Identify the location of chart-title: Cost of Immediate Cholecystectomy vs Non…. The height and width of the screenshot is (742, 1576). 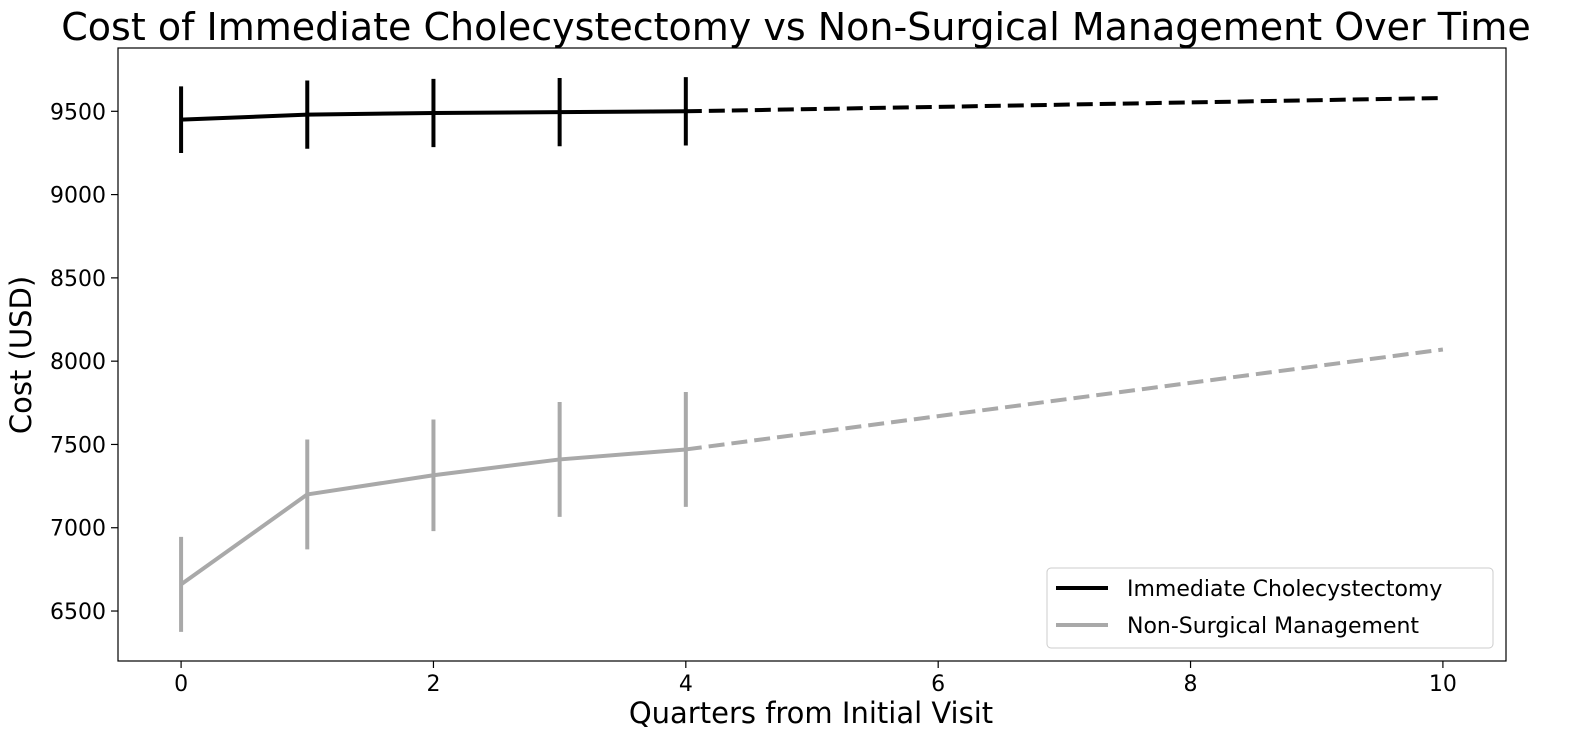
(795, 27).